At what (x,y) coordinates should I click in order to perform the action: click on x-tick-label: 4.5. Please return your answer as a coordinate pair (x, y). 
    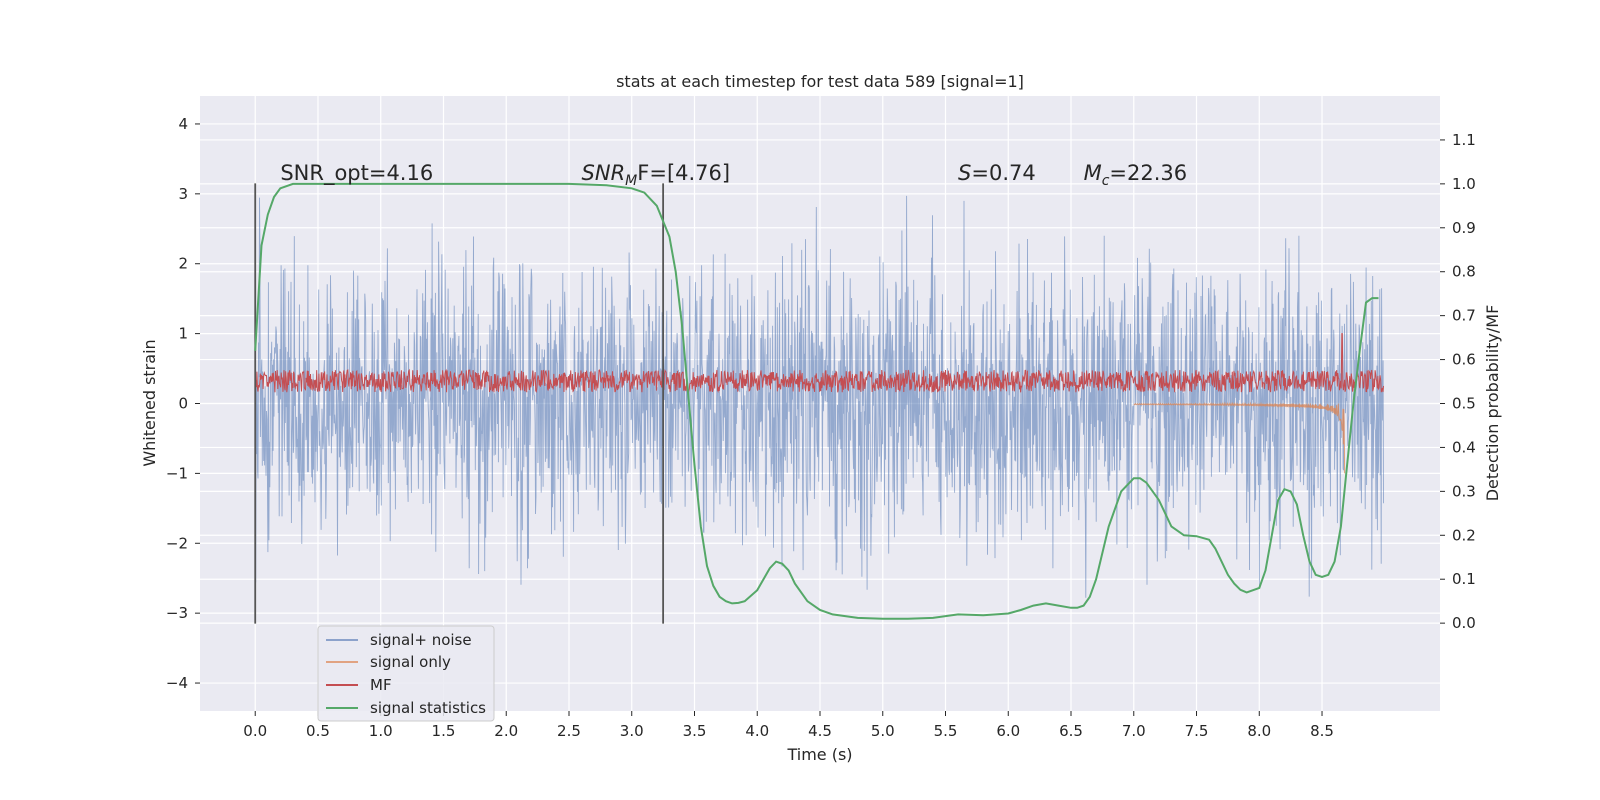
    Looking at the image, I should click on (820, 731).